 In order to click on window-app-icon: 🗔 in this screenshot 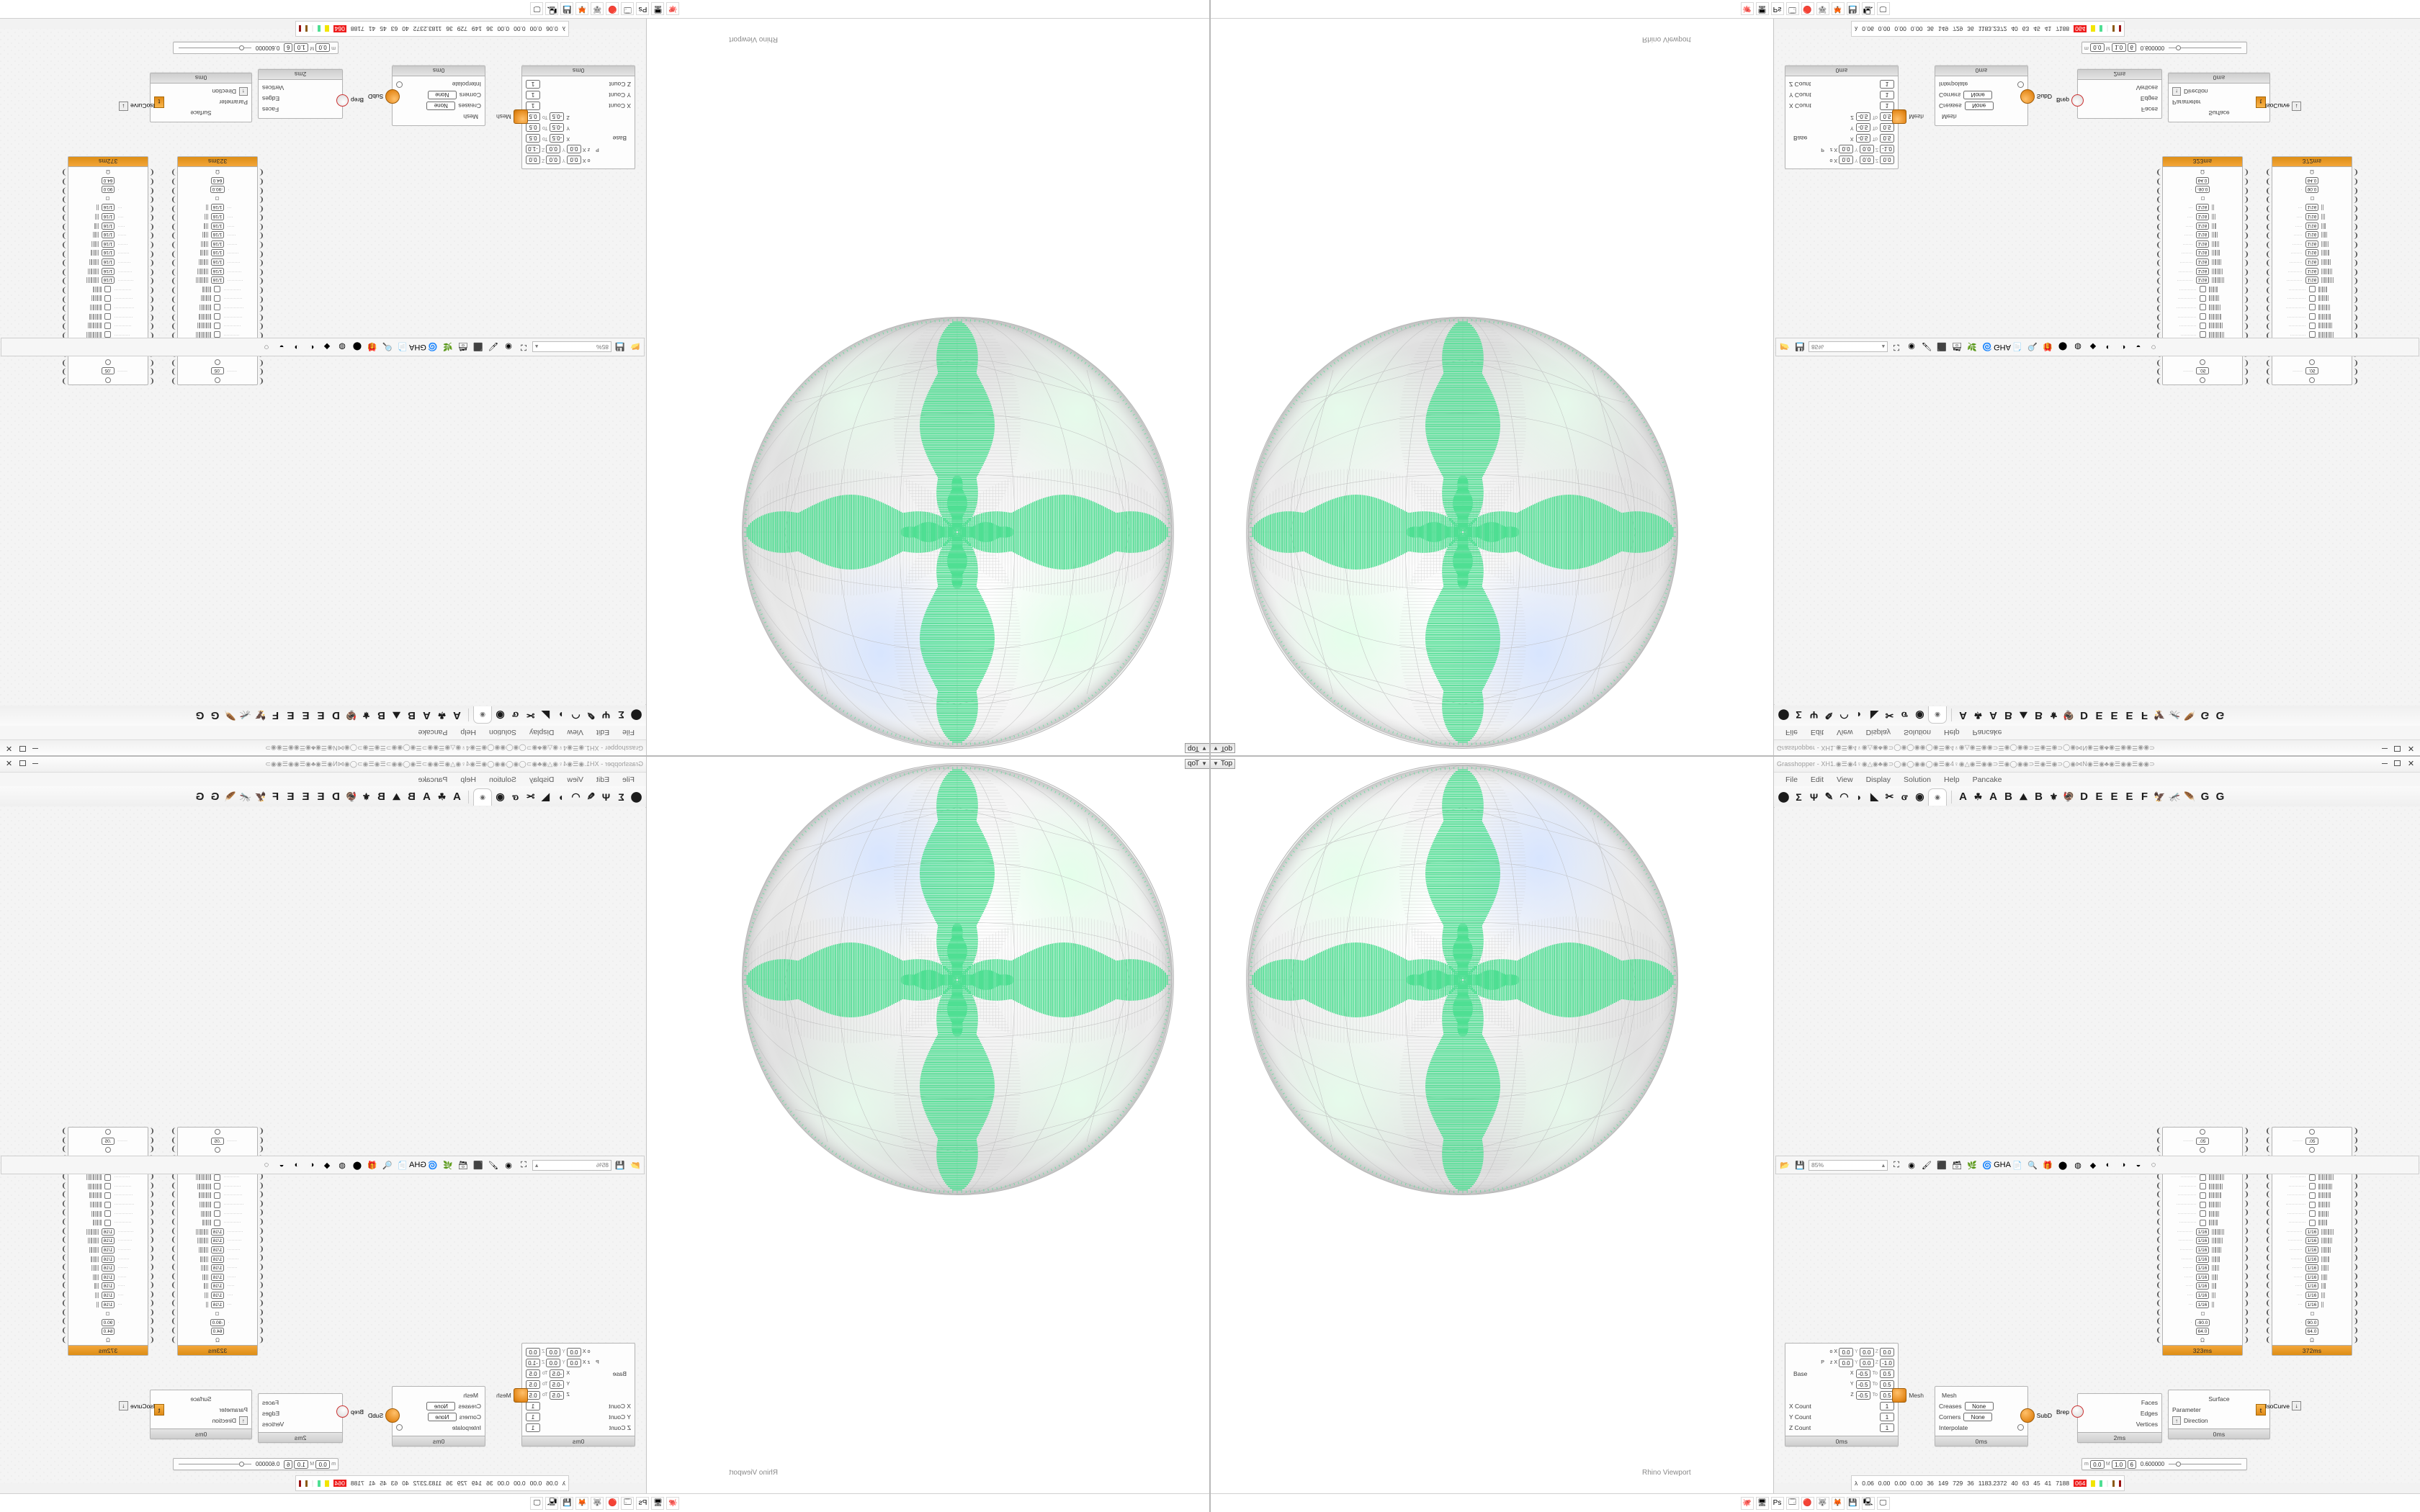, I will do `click(1792, 9)`.